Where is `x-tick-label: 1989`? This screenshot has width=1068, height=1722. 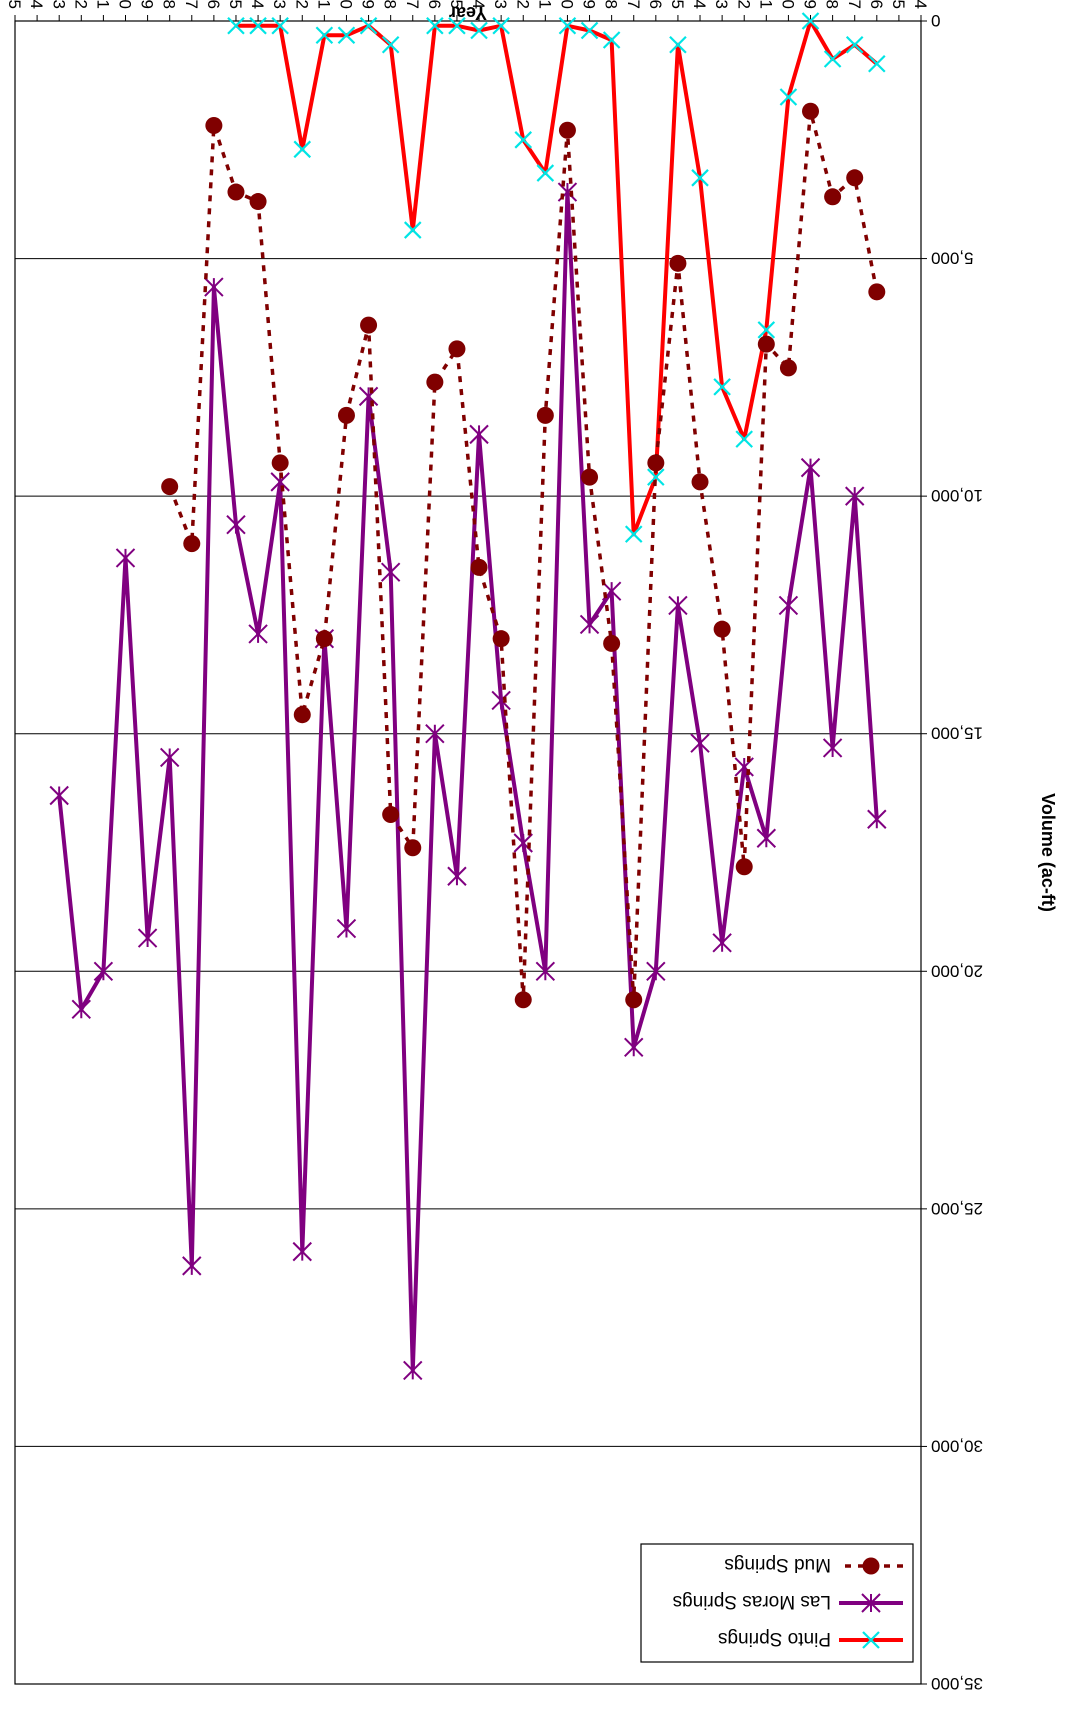 x-tick-label: 1989 is located at coordinates (368, 4).